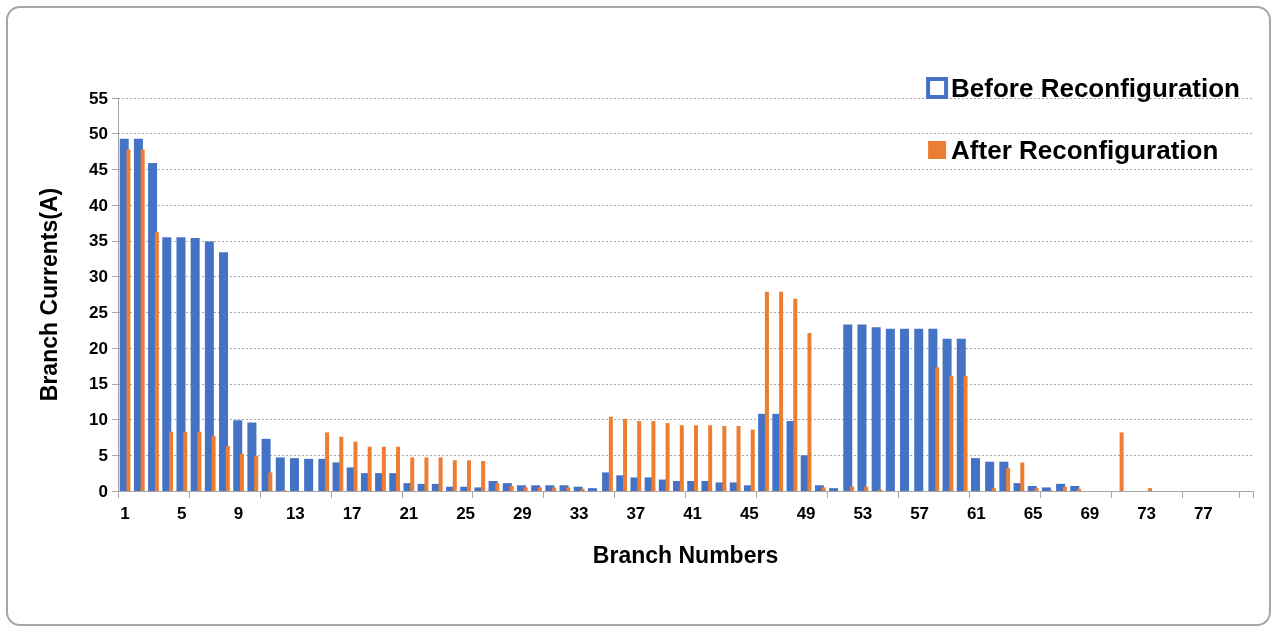 The image size is (1279, 634). What do you see at coordinates (1090, 513) in the screenshot?
I see `x-tick-label: 69` at bounding box center [1090, 513].